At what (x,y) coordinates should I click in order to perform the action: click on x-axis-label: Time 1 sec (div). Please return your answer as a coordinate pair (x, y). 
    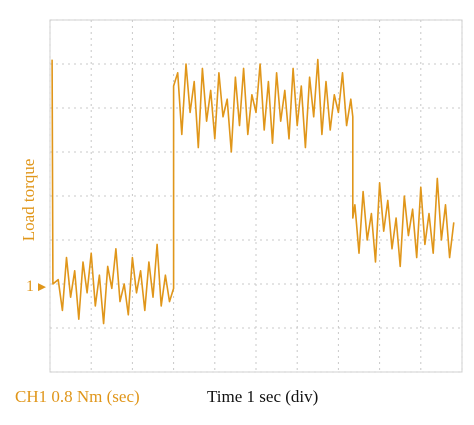
    Looking at the image, I should click on (262, 396).